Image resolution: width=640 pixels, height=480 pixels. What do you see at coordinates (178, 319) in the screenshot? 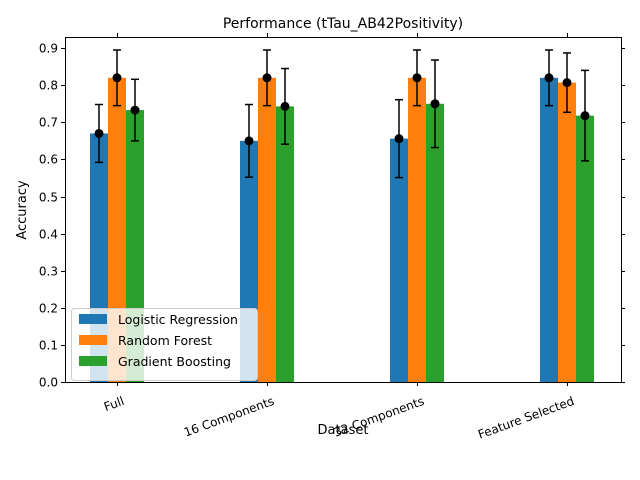
I see `legend-label-logistic-regression: Logistic Regression` at bounding box center [178, 319].